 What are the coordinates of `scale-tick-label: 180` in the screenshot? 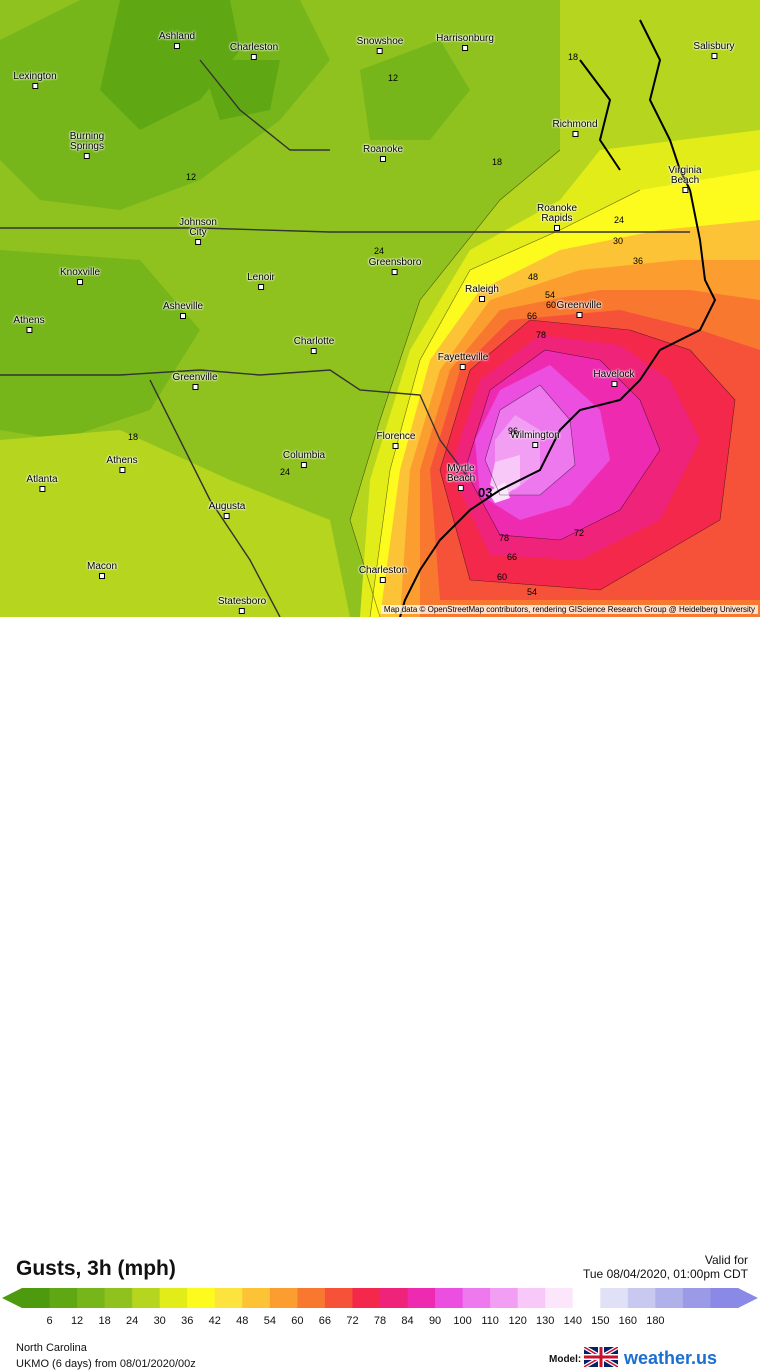 It's located at (655, 1321).